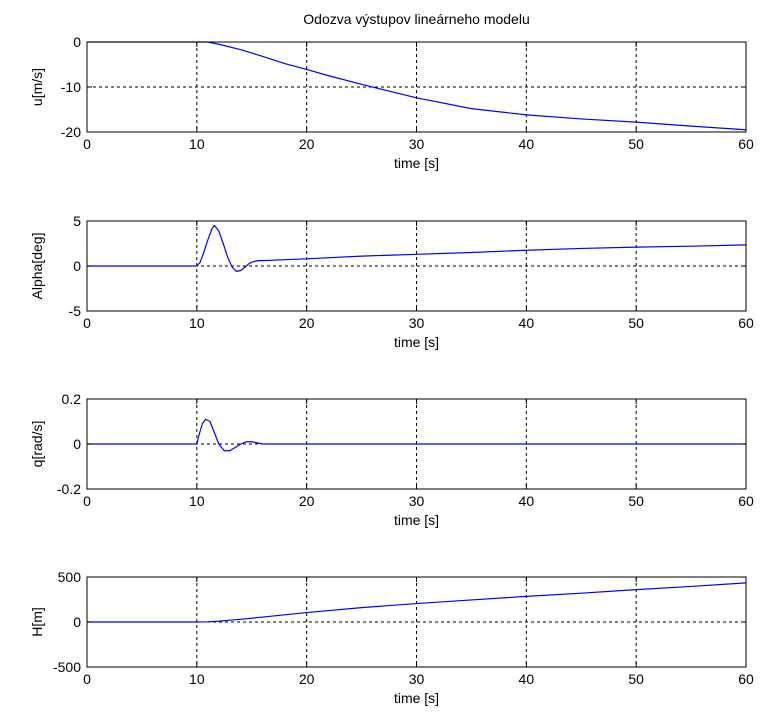 This screenshot has height=723, width=760. Describe the element at coordinates (71, 132) in the screenshot. I see `y-tick-label: -20` at that location.